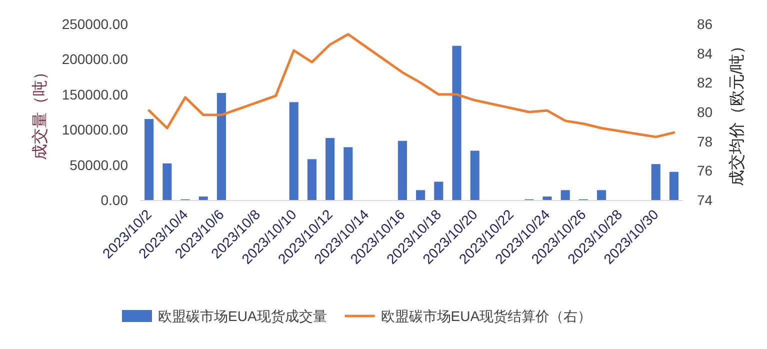  I want to click on y-axis-title: 成交量（吨）, so click(40, 112).